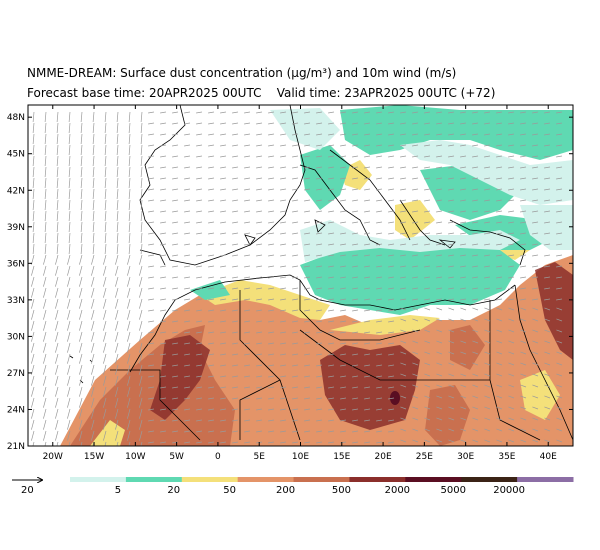 The image size is (600, 550). I want to click on colorbar-label: 5000, so click(452, 490).